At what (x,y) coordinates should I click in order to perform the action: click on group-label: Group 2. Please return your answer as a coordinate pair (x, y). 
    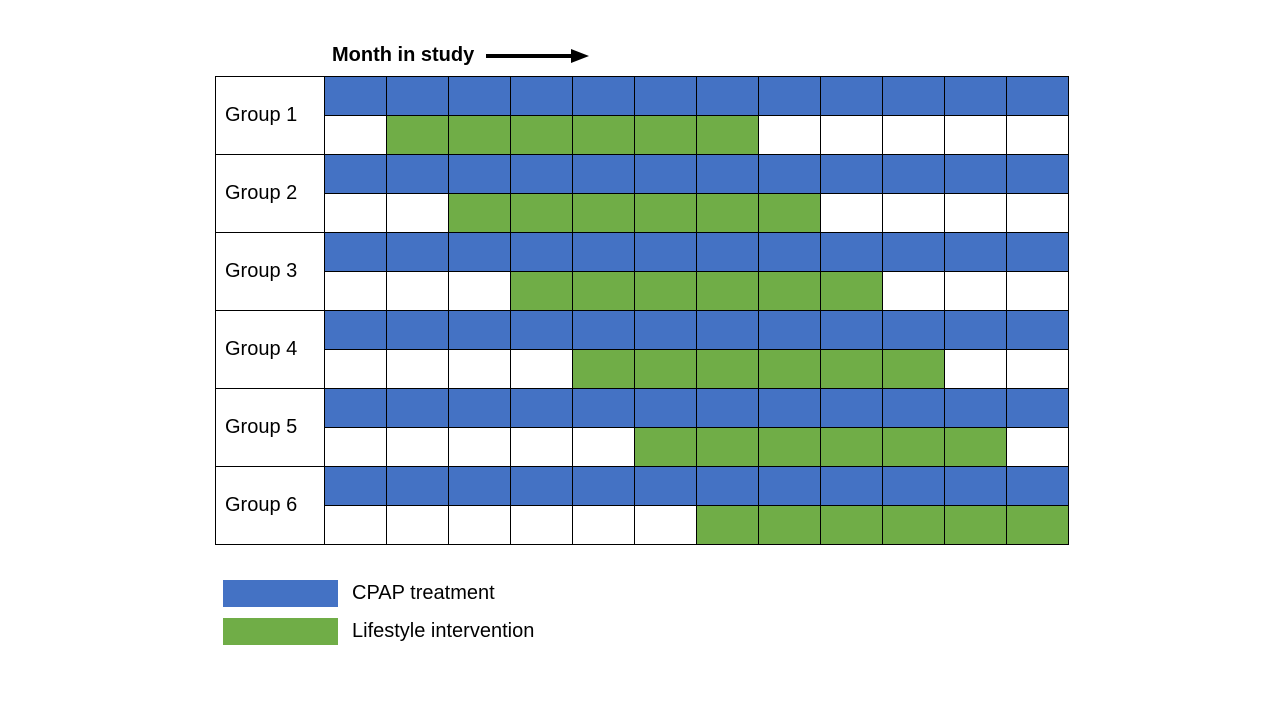
    Looking at the image, I should click on (270, 194).